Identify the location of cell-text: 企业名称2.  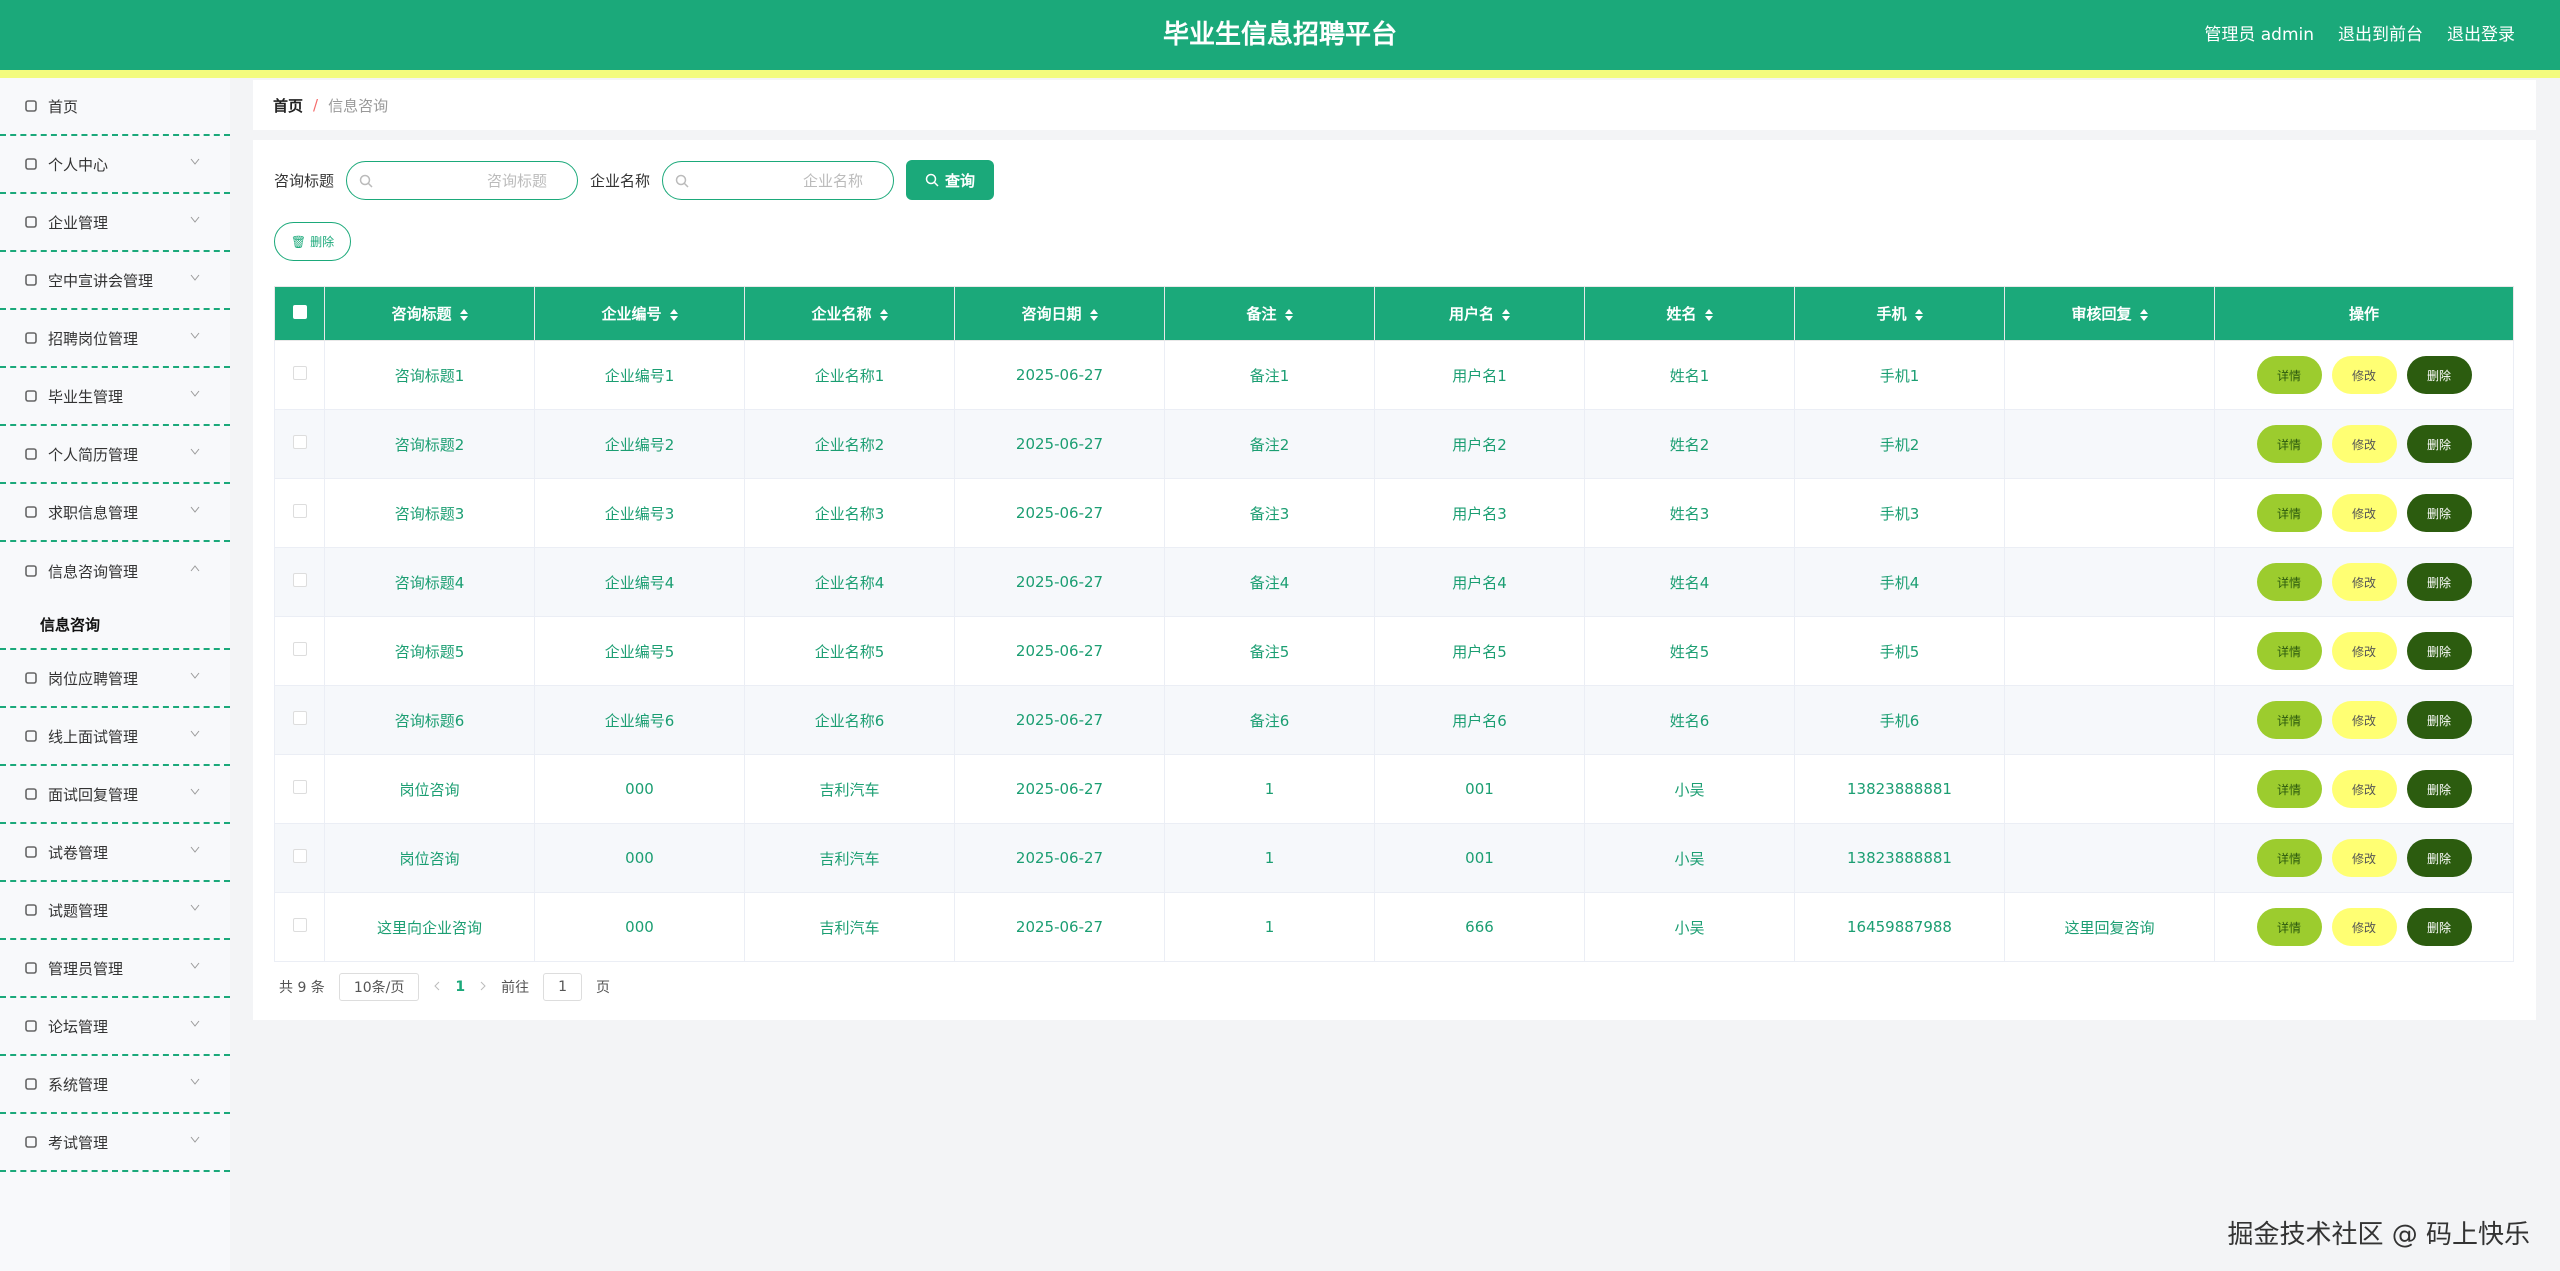
(849, 444).